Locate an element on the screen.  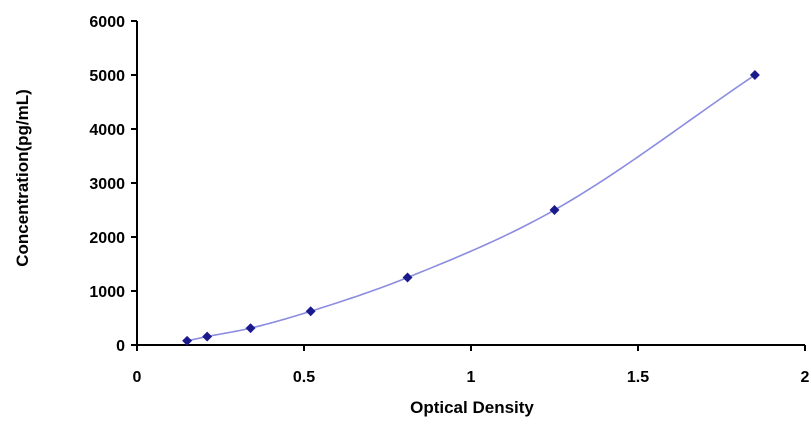
x-tick-label: 1.5 is located at coordinates (638, 377).